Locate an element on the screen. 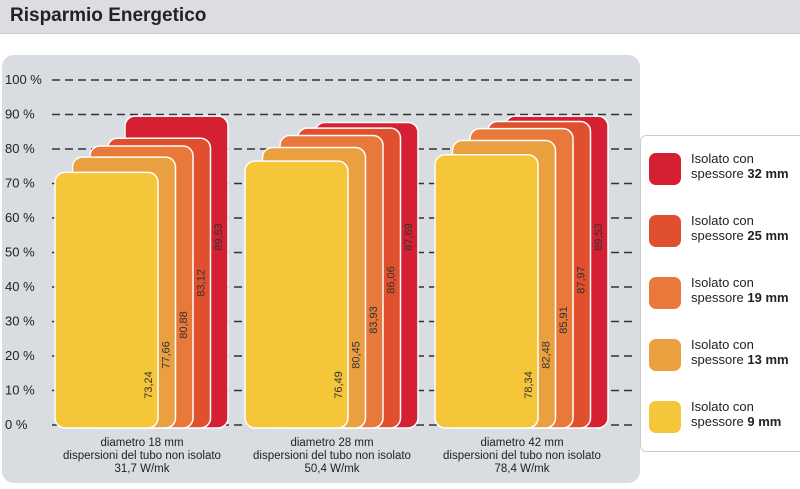 The height and width of the screenshot is (489, 800). category-label: 31,7 W/mk is located at coordinates (142, 469).